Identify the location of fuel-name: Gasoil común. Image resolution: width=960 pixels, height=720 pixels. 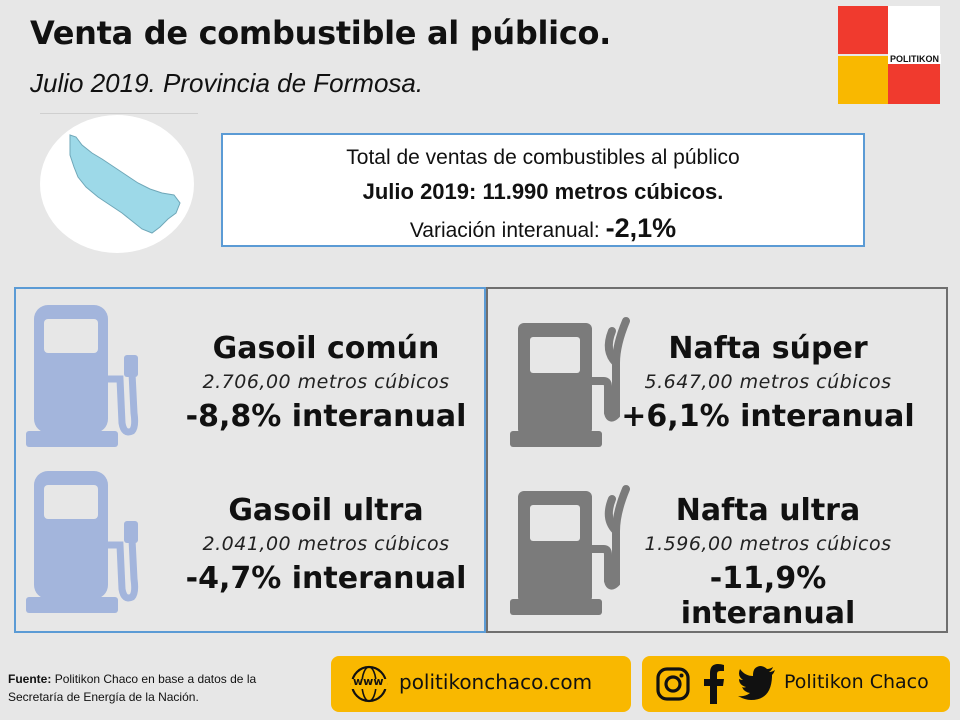
(326, 348).